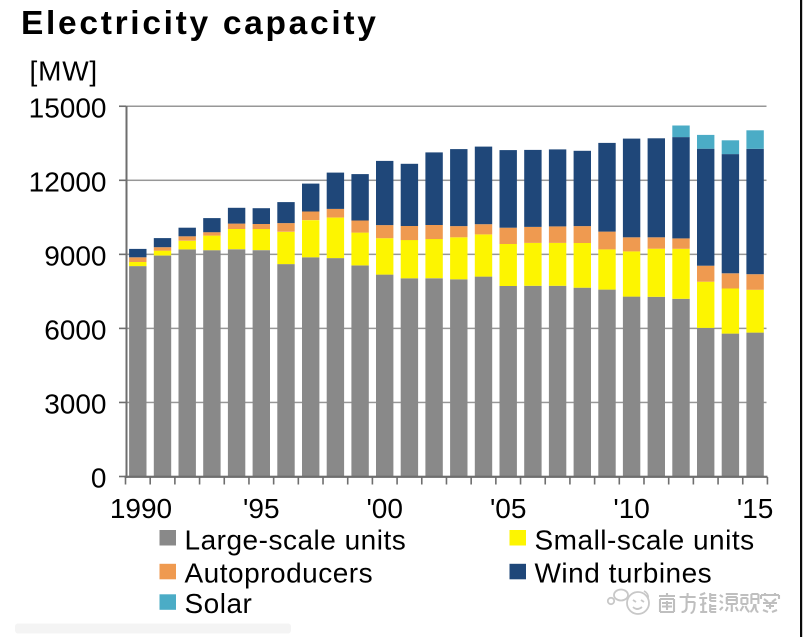 This screenshot has width=804, height=637. What do you see at coordinates (75, 255) in the screenshot?
I see `svg-text: 9000` at bounding box center [75, 255].